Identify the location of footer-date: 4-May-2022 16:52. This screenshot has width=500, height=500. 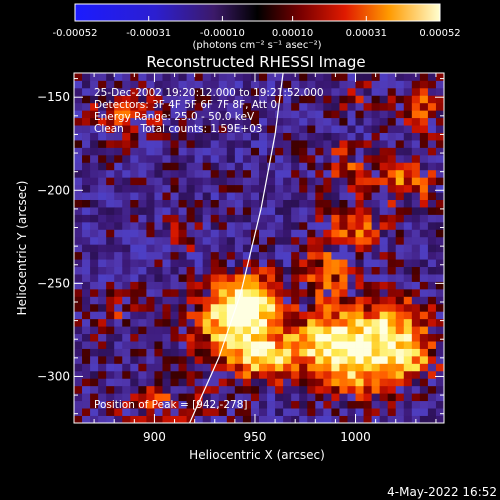
(442, 492).